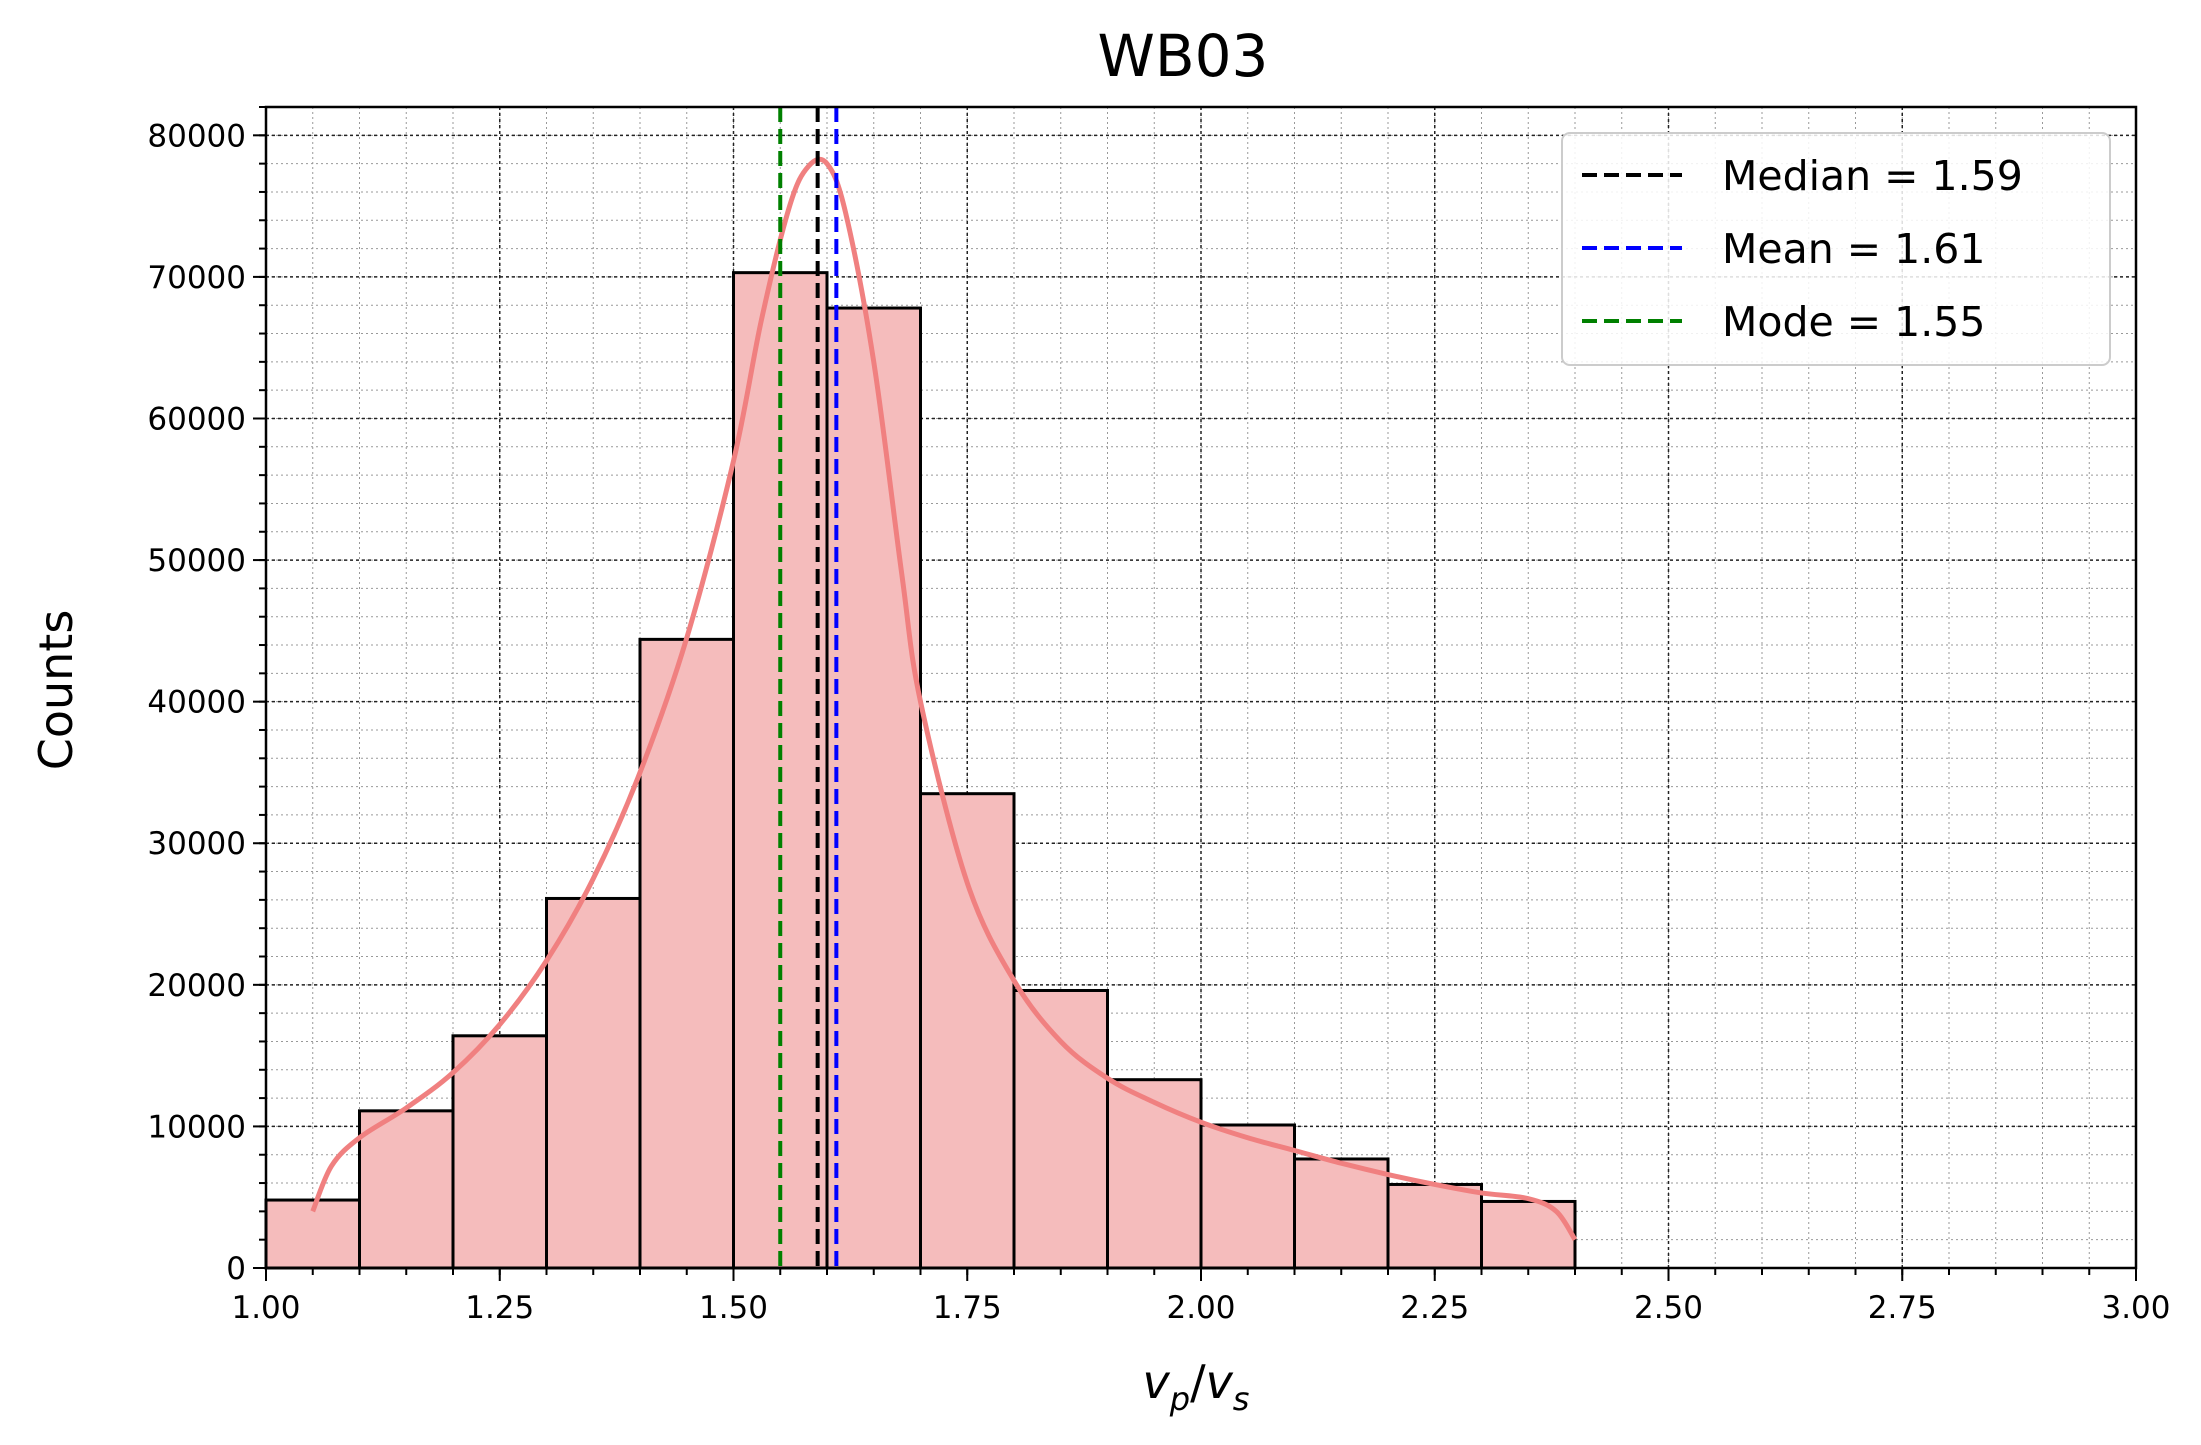 The width and height of the screenshot is (2201, 1445). I want to click on x-tick-label: 2.00, so click(1200, 1308).